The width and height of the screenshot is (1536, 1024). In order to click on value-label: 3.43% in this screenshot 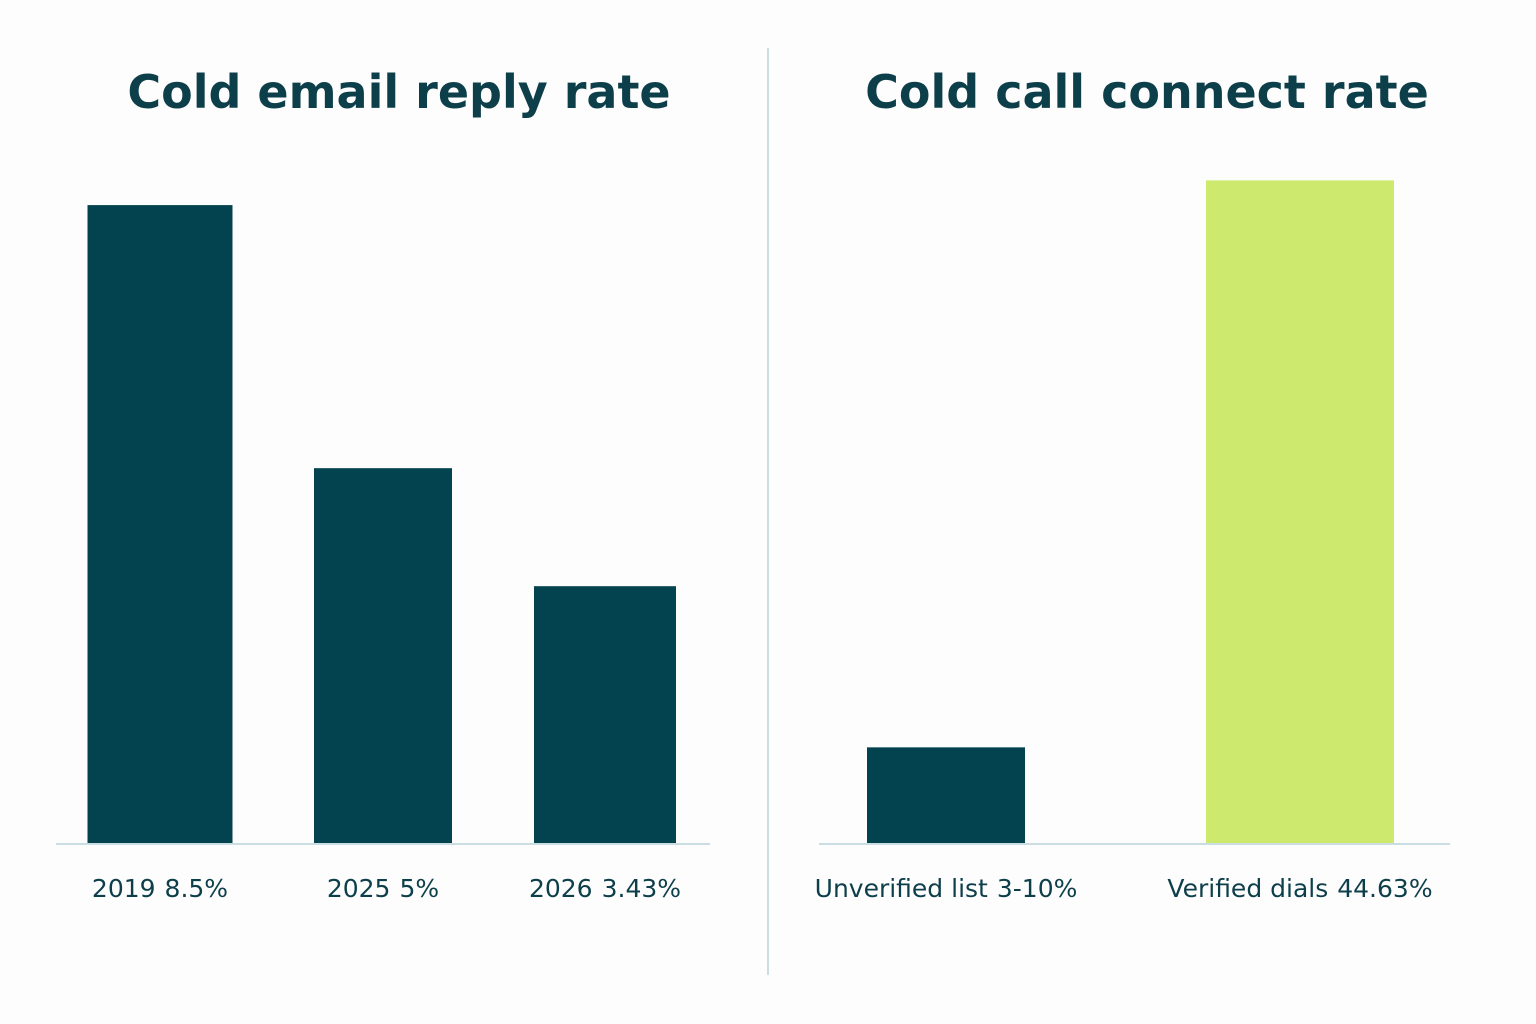, I will do `click(641, 888)`.